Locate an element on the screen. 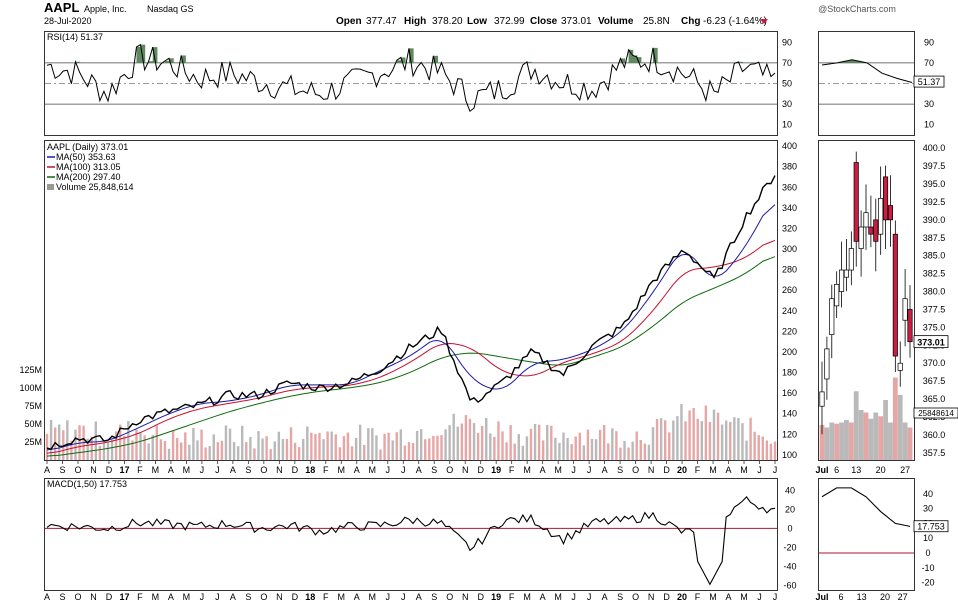  symbol-text: AAPL is located at coordinates (61, 7).